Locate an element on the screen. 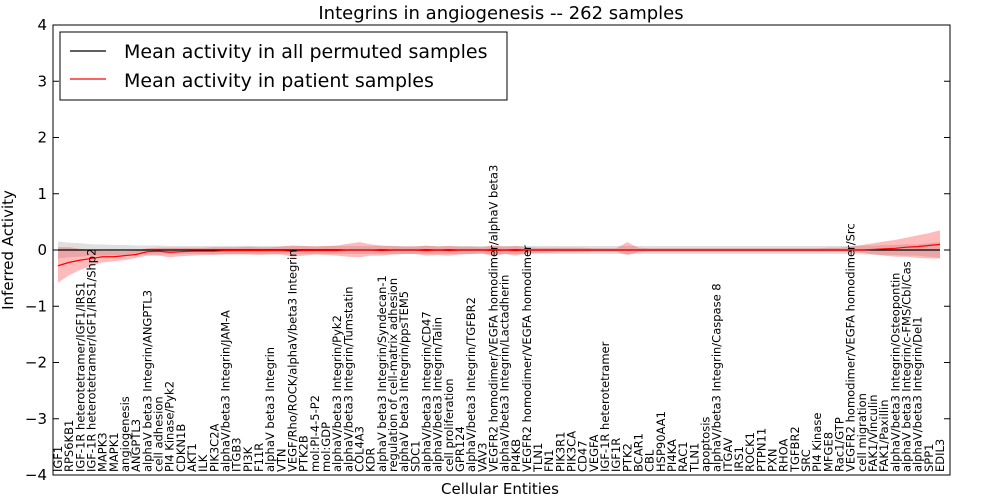  x-category-label: IGF-1R heterotetramer is located at coordinates (605, 406).